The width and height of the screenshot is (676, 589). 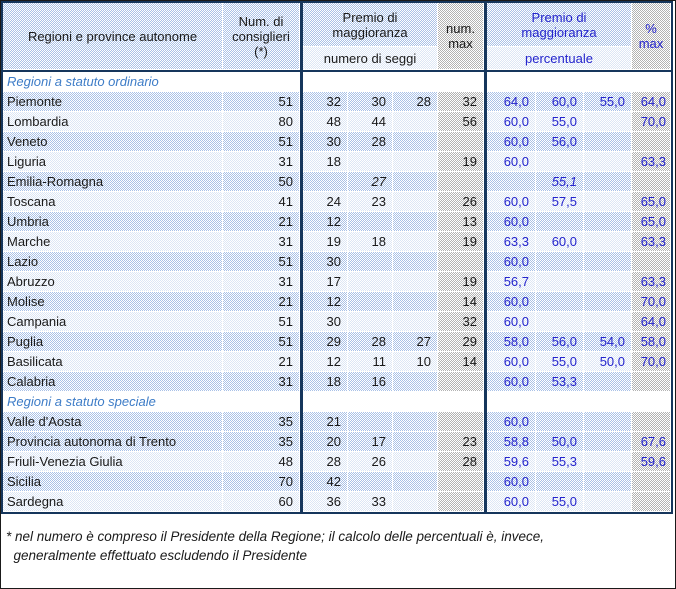 I want to click on cell-perc-max: 58,0, so click(x=651, y=342).